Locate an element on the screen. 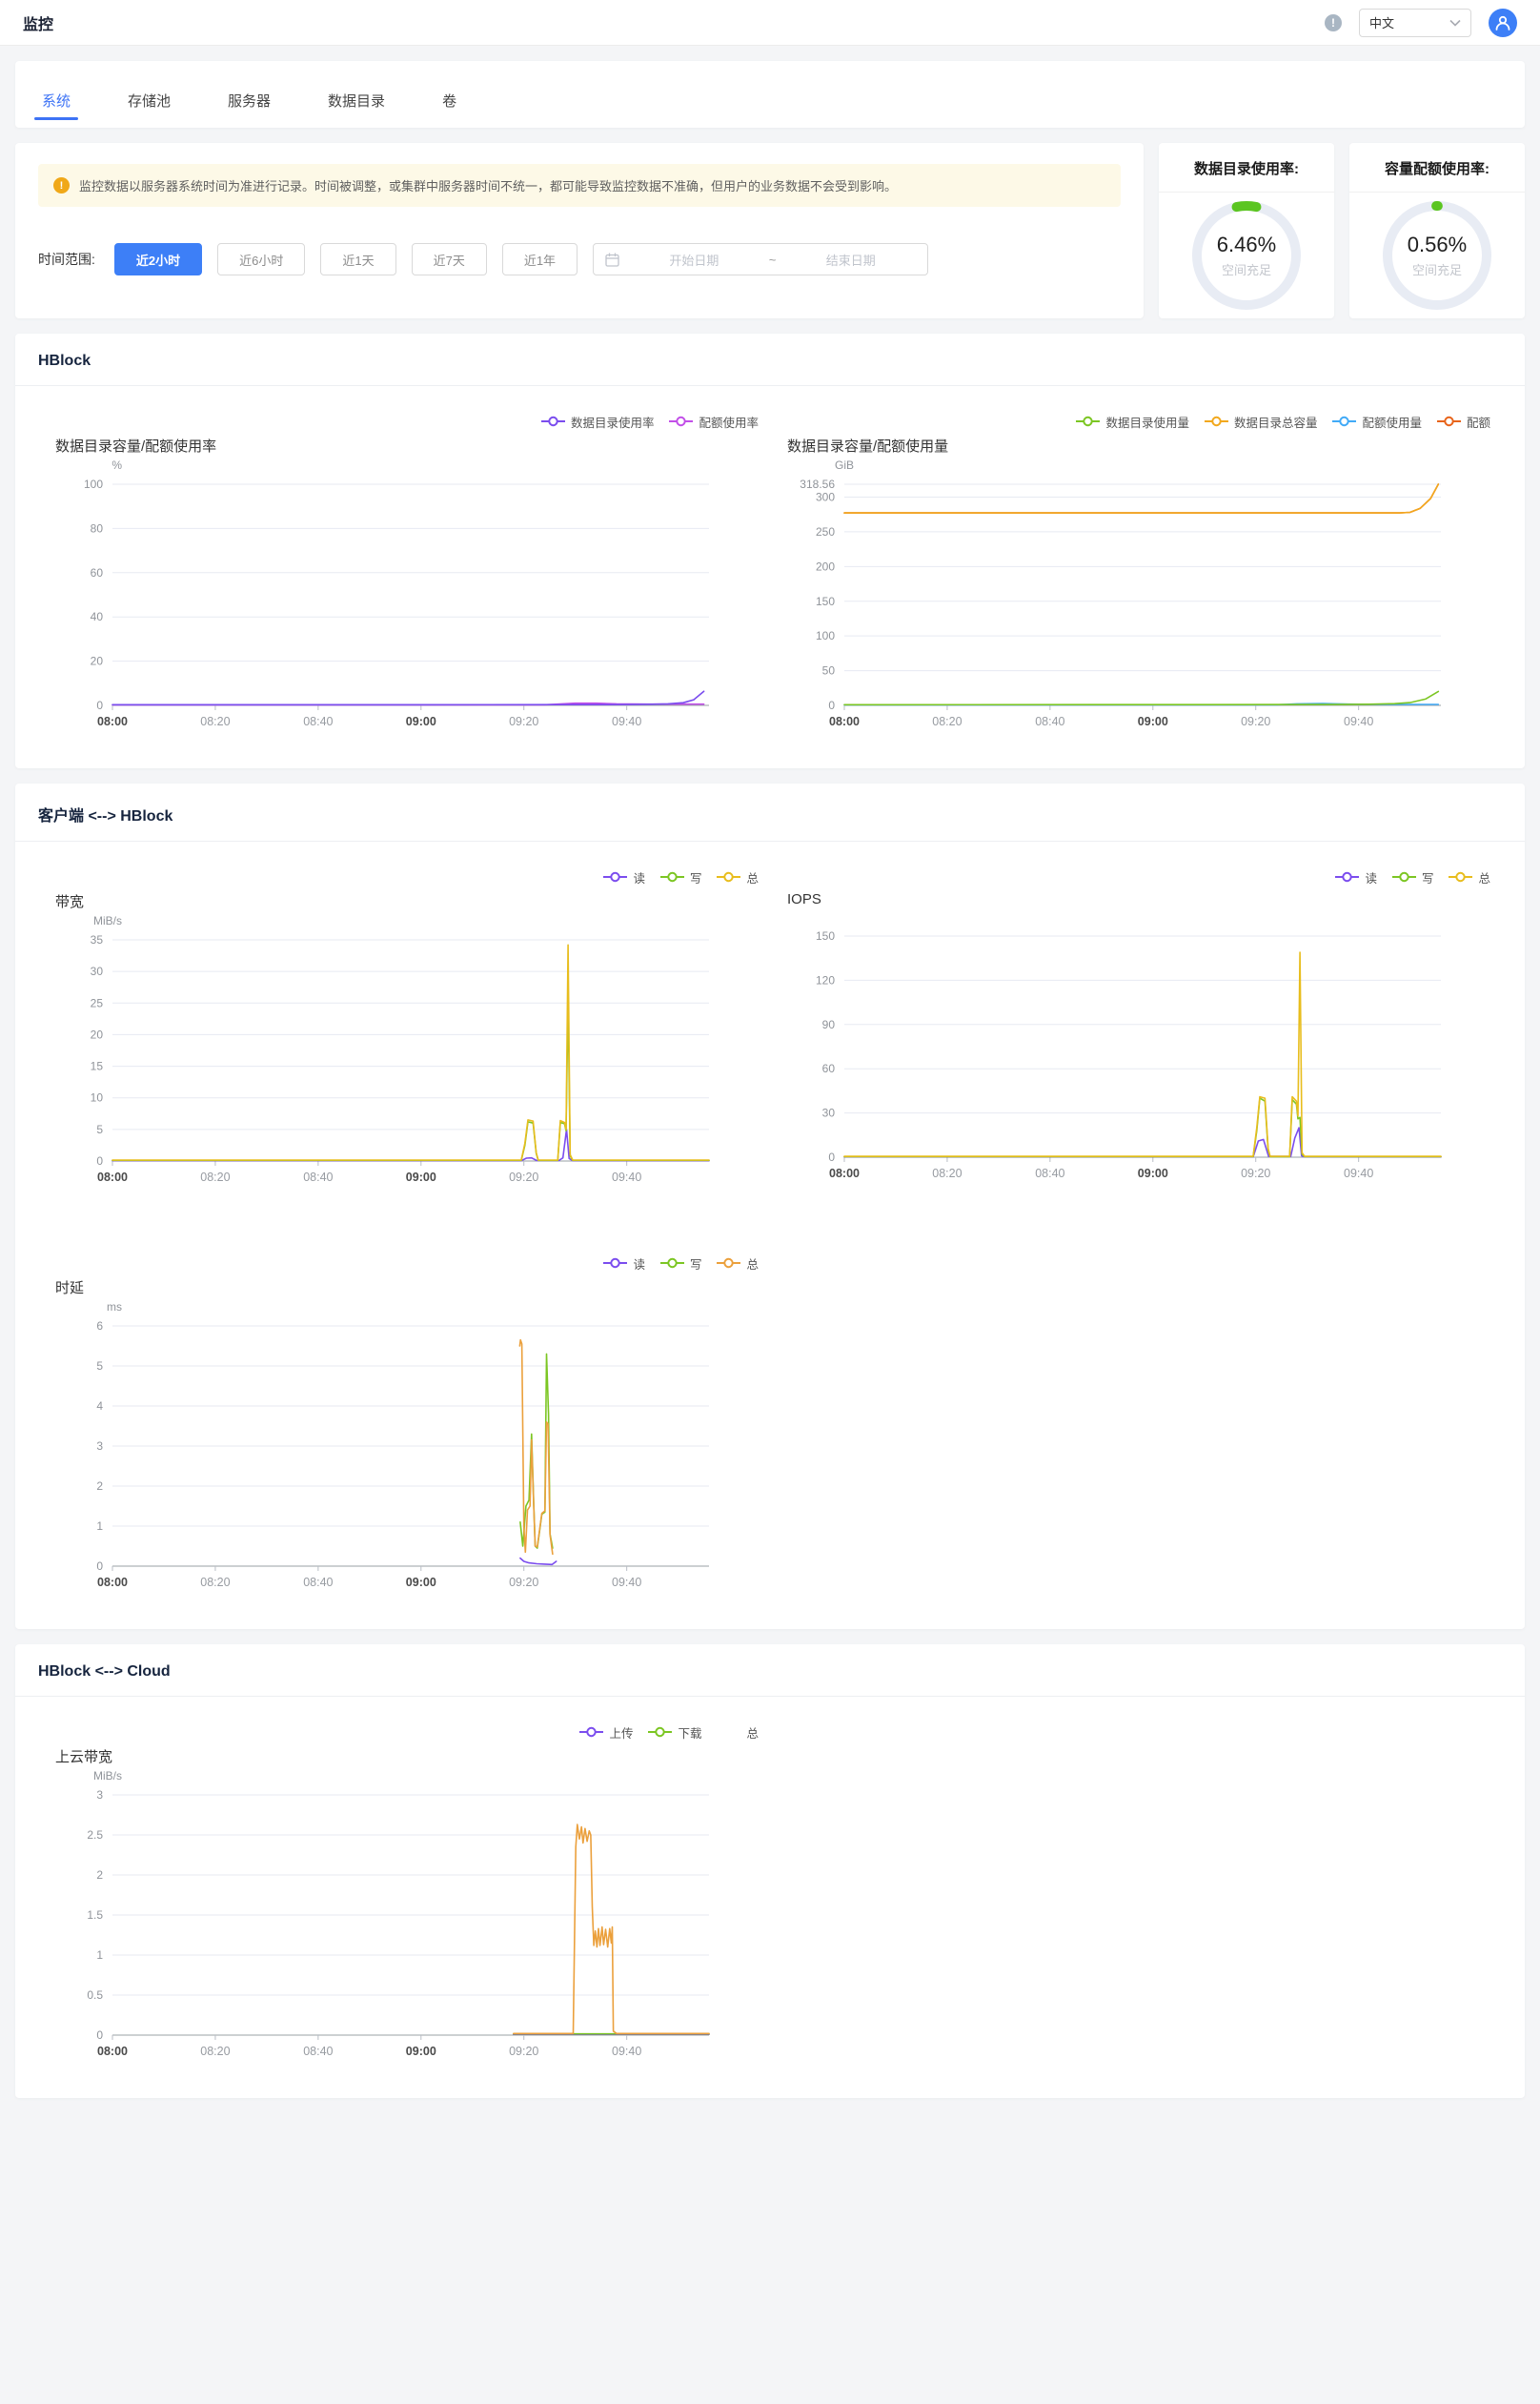  svg-text: 20 is located at coordinates (97, 1034).